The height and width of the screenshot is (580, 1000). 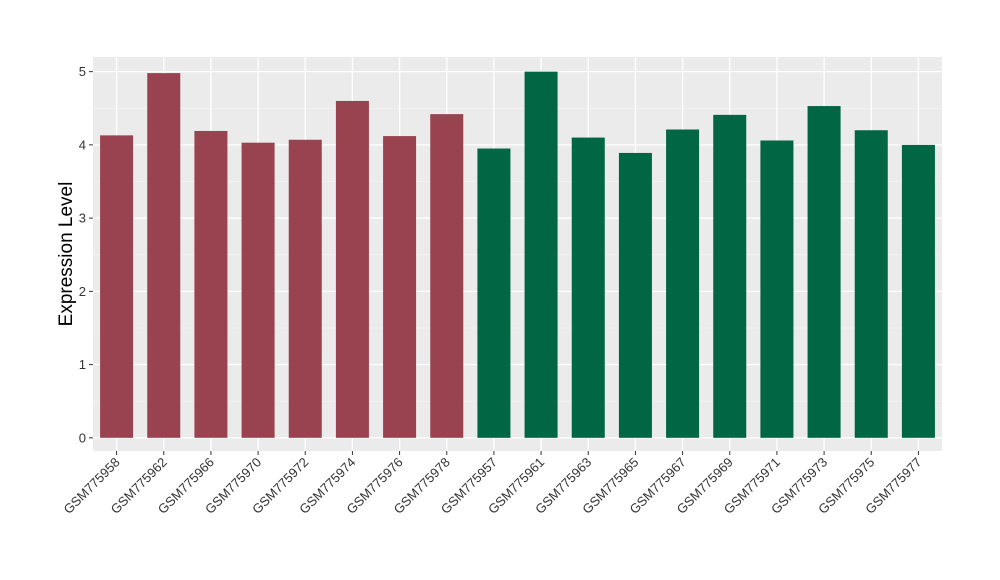 What do you see at coordinates (82, 71) in the screenshot?
I see `y-tick-label: 5` at bounding box center [82, 71].